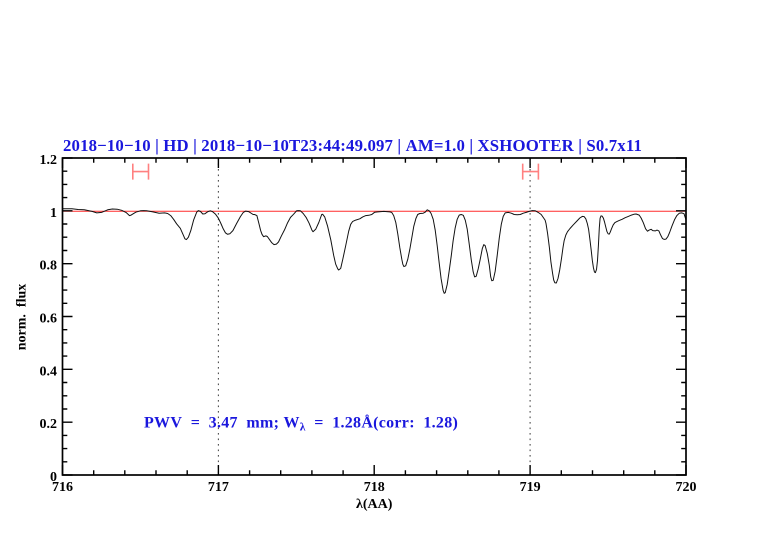 The height and width of the screenshot is (542, 782). I want to click on svg-text: 1, so click(53, 213).